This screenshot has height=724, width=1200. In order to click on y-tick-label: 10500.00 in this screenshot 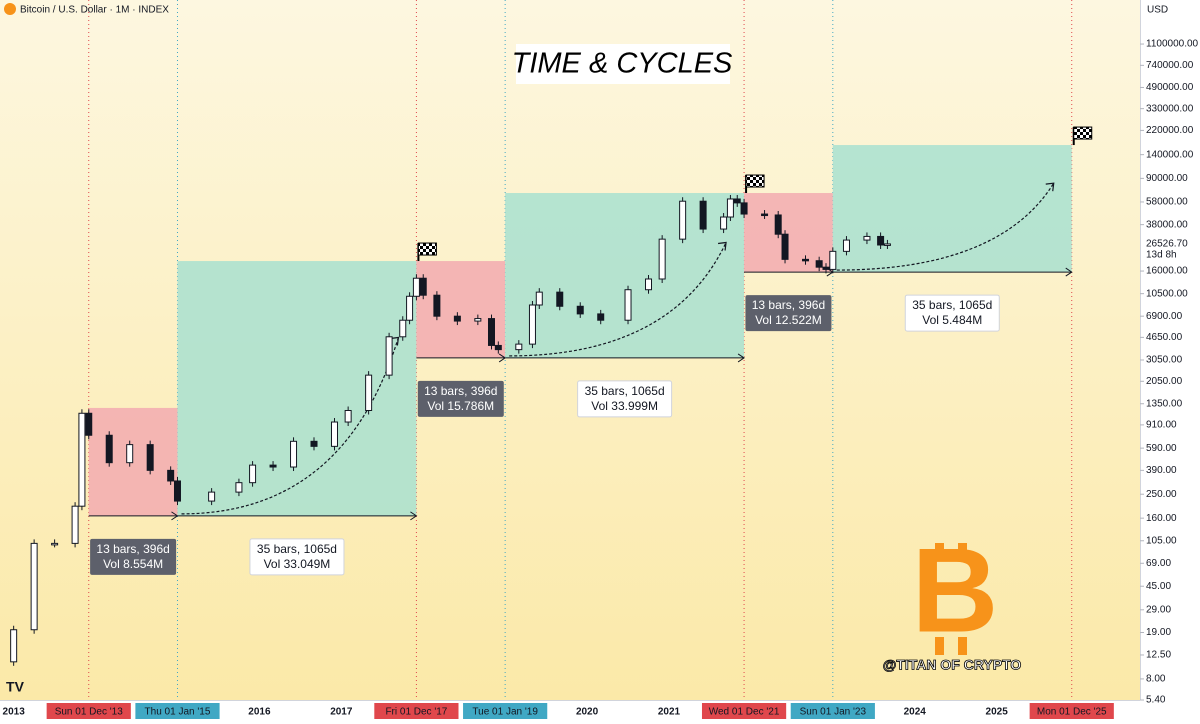, I will do `click(1167, 293)`.